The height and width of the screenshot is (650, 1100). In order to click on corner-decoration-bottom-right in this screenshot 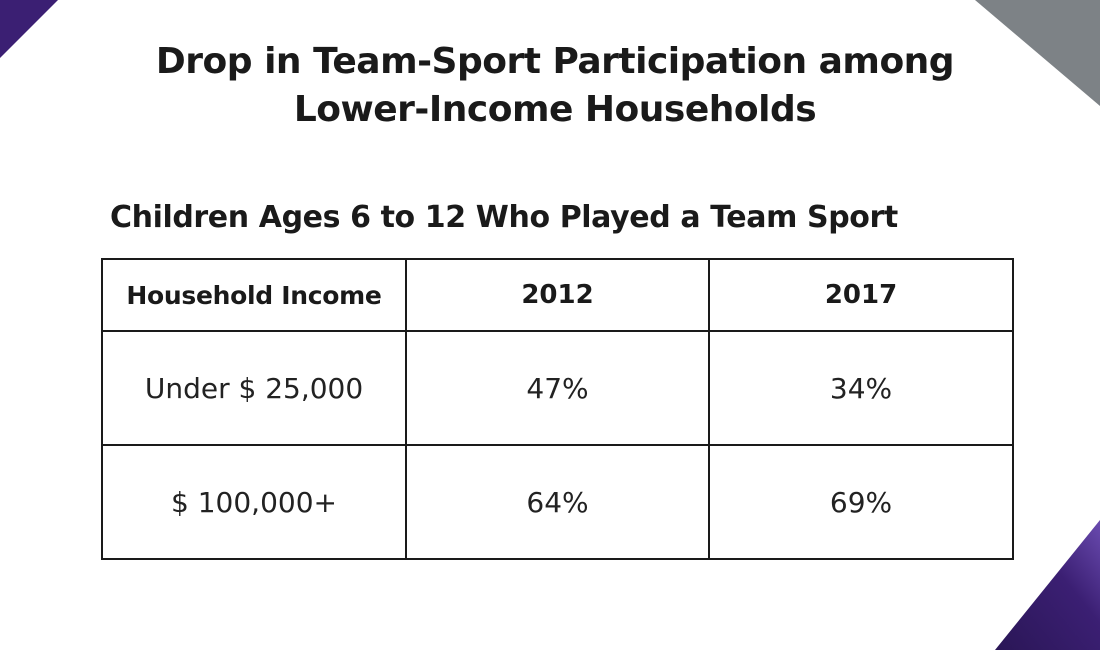, I will do `click(1047, 585)`.